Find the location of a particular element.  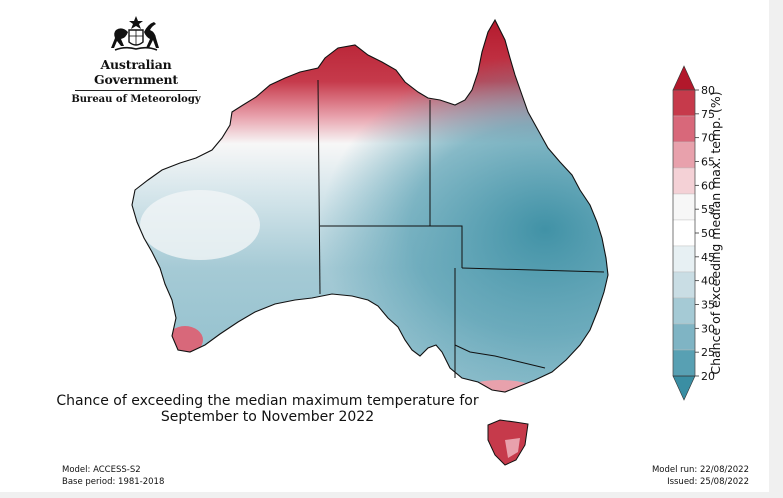

colorbar-extend-top is located at coordinates (684, 78).